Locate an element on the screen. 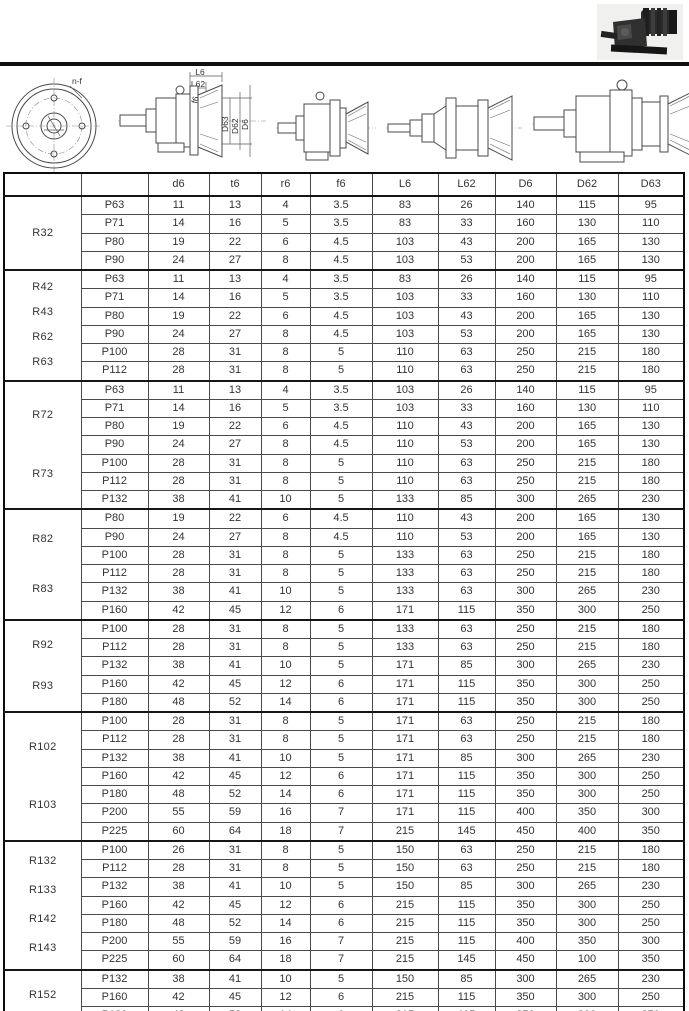 Image resolution: width=689 pixels, height=1011 pixels. column-header-series is located at coordinates (42, 184).